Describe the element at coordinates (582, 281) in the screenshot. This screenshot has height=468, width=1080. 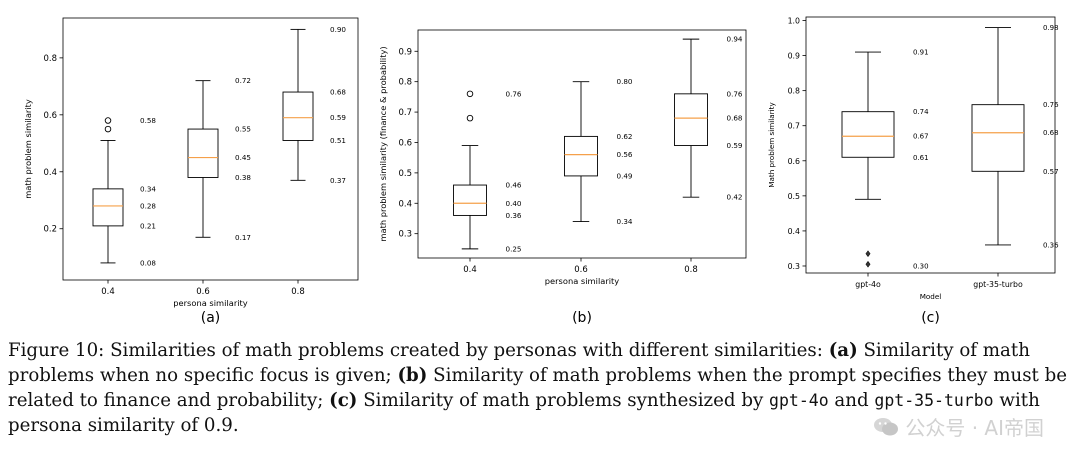
I see `x-axis-label: persona similarity` at that location.